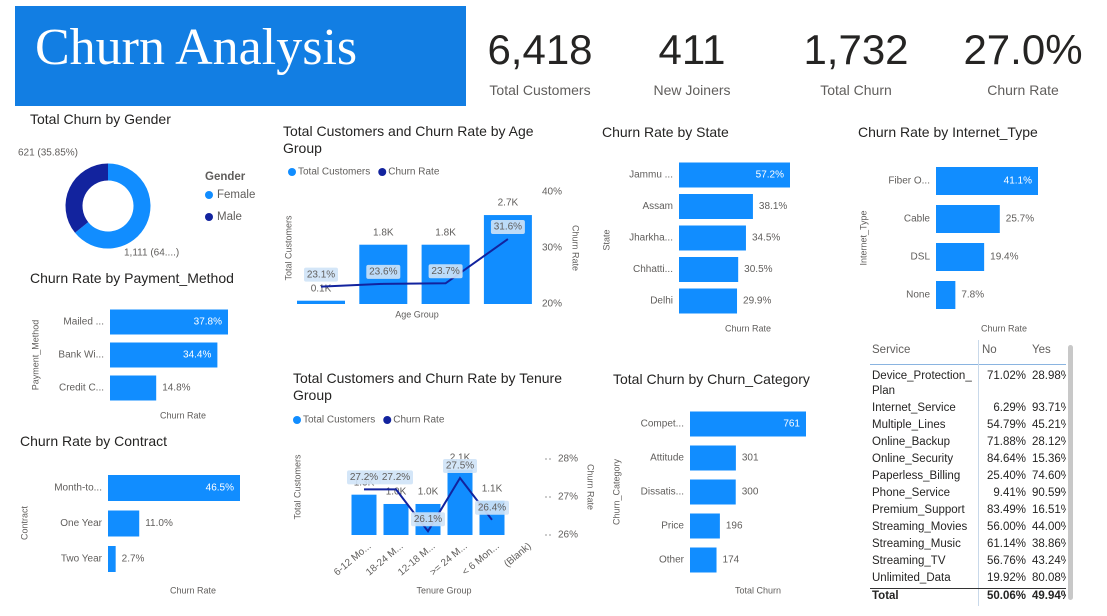  Describe the element at coordinates (911, 442) in the screenshot. I see `table-cell: Online_Backup` at that location.